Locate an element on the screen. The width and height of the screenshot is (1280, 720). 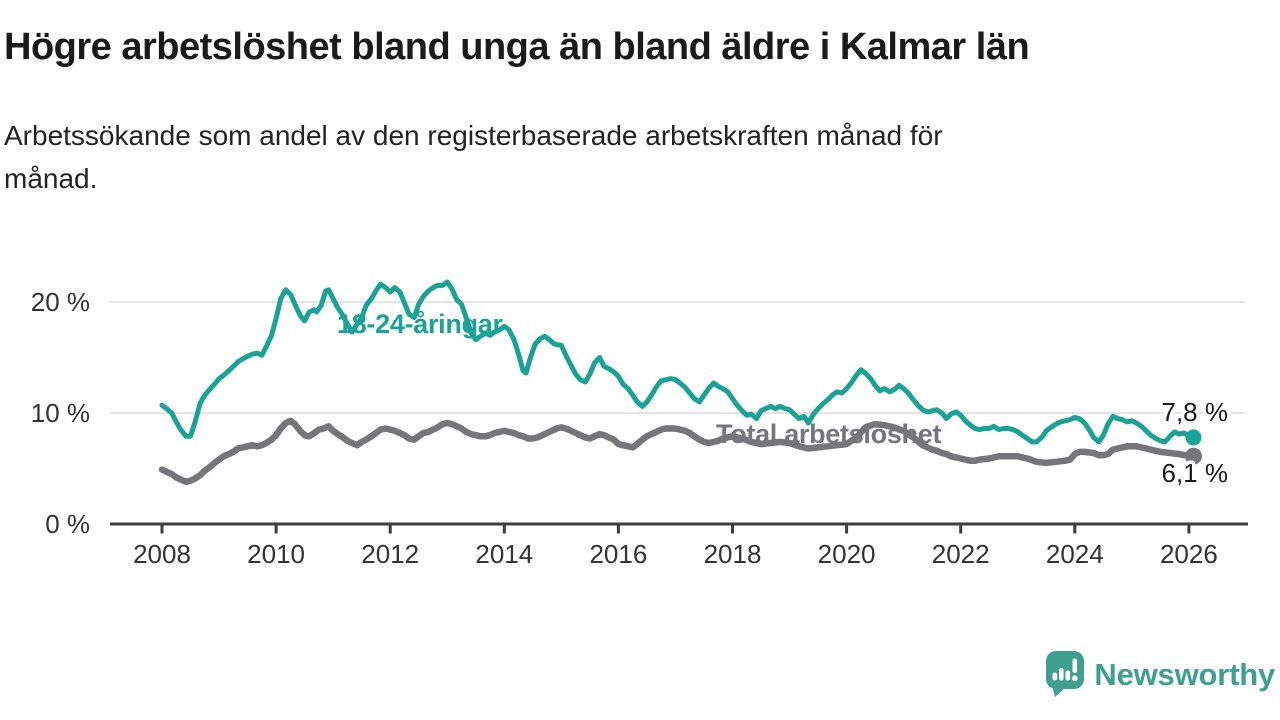
x-tick-label-2022: 2022 is located at coordinates (961, 554).